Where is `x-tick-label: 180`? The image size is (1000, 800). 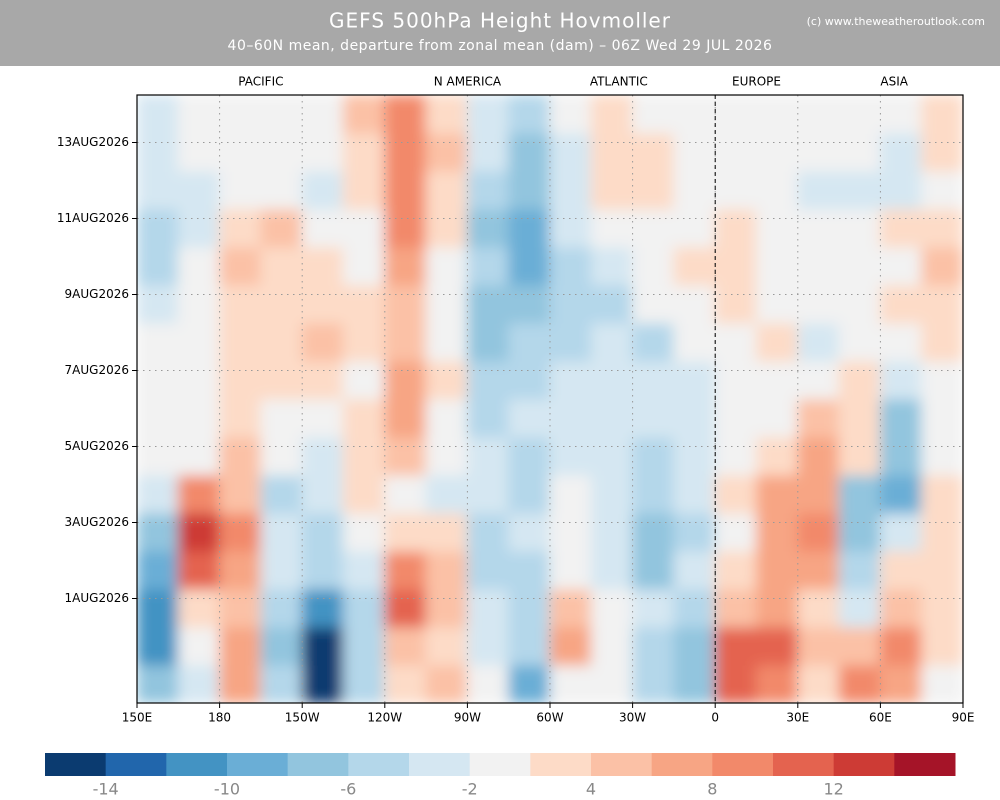
x-tick-label: 180 is located at coordinates (219, 718).